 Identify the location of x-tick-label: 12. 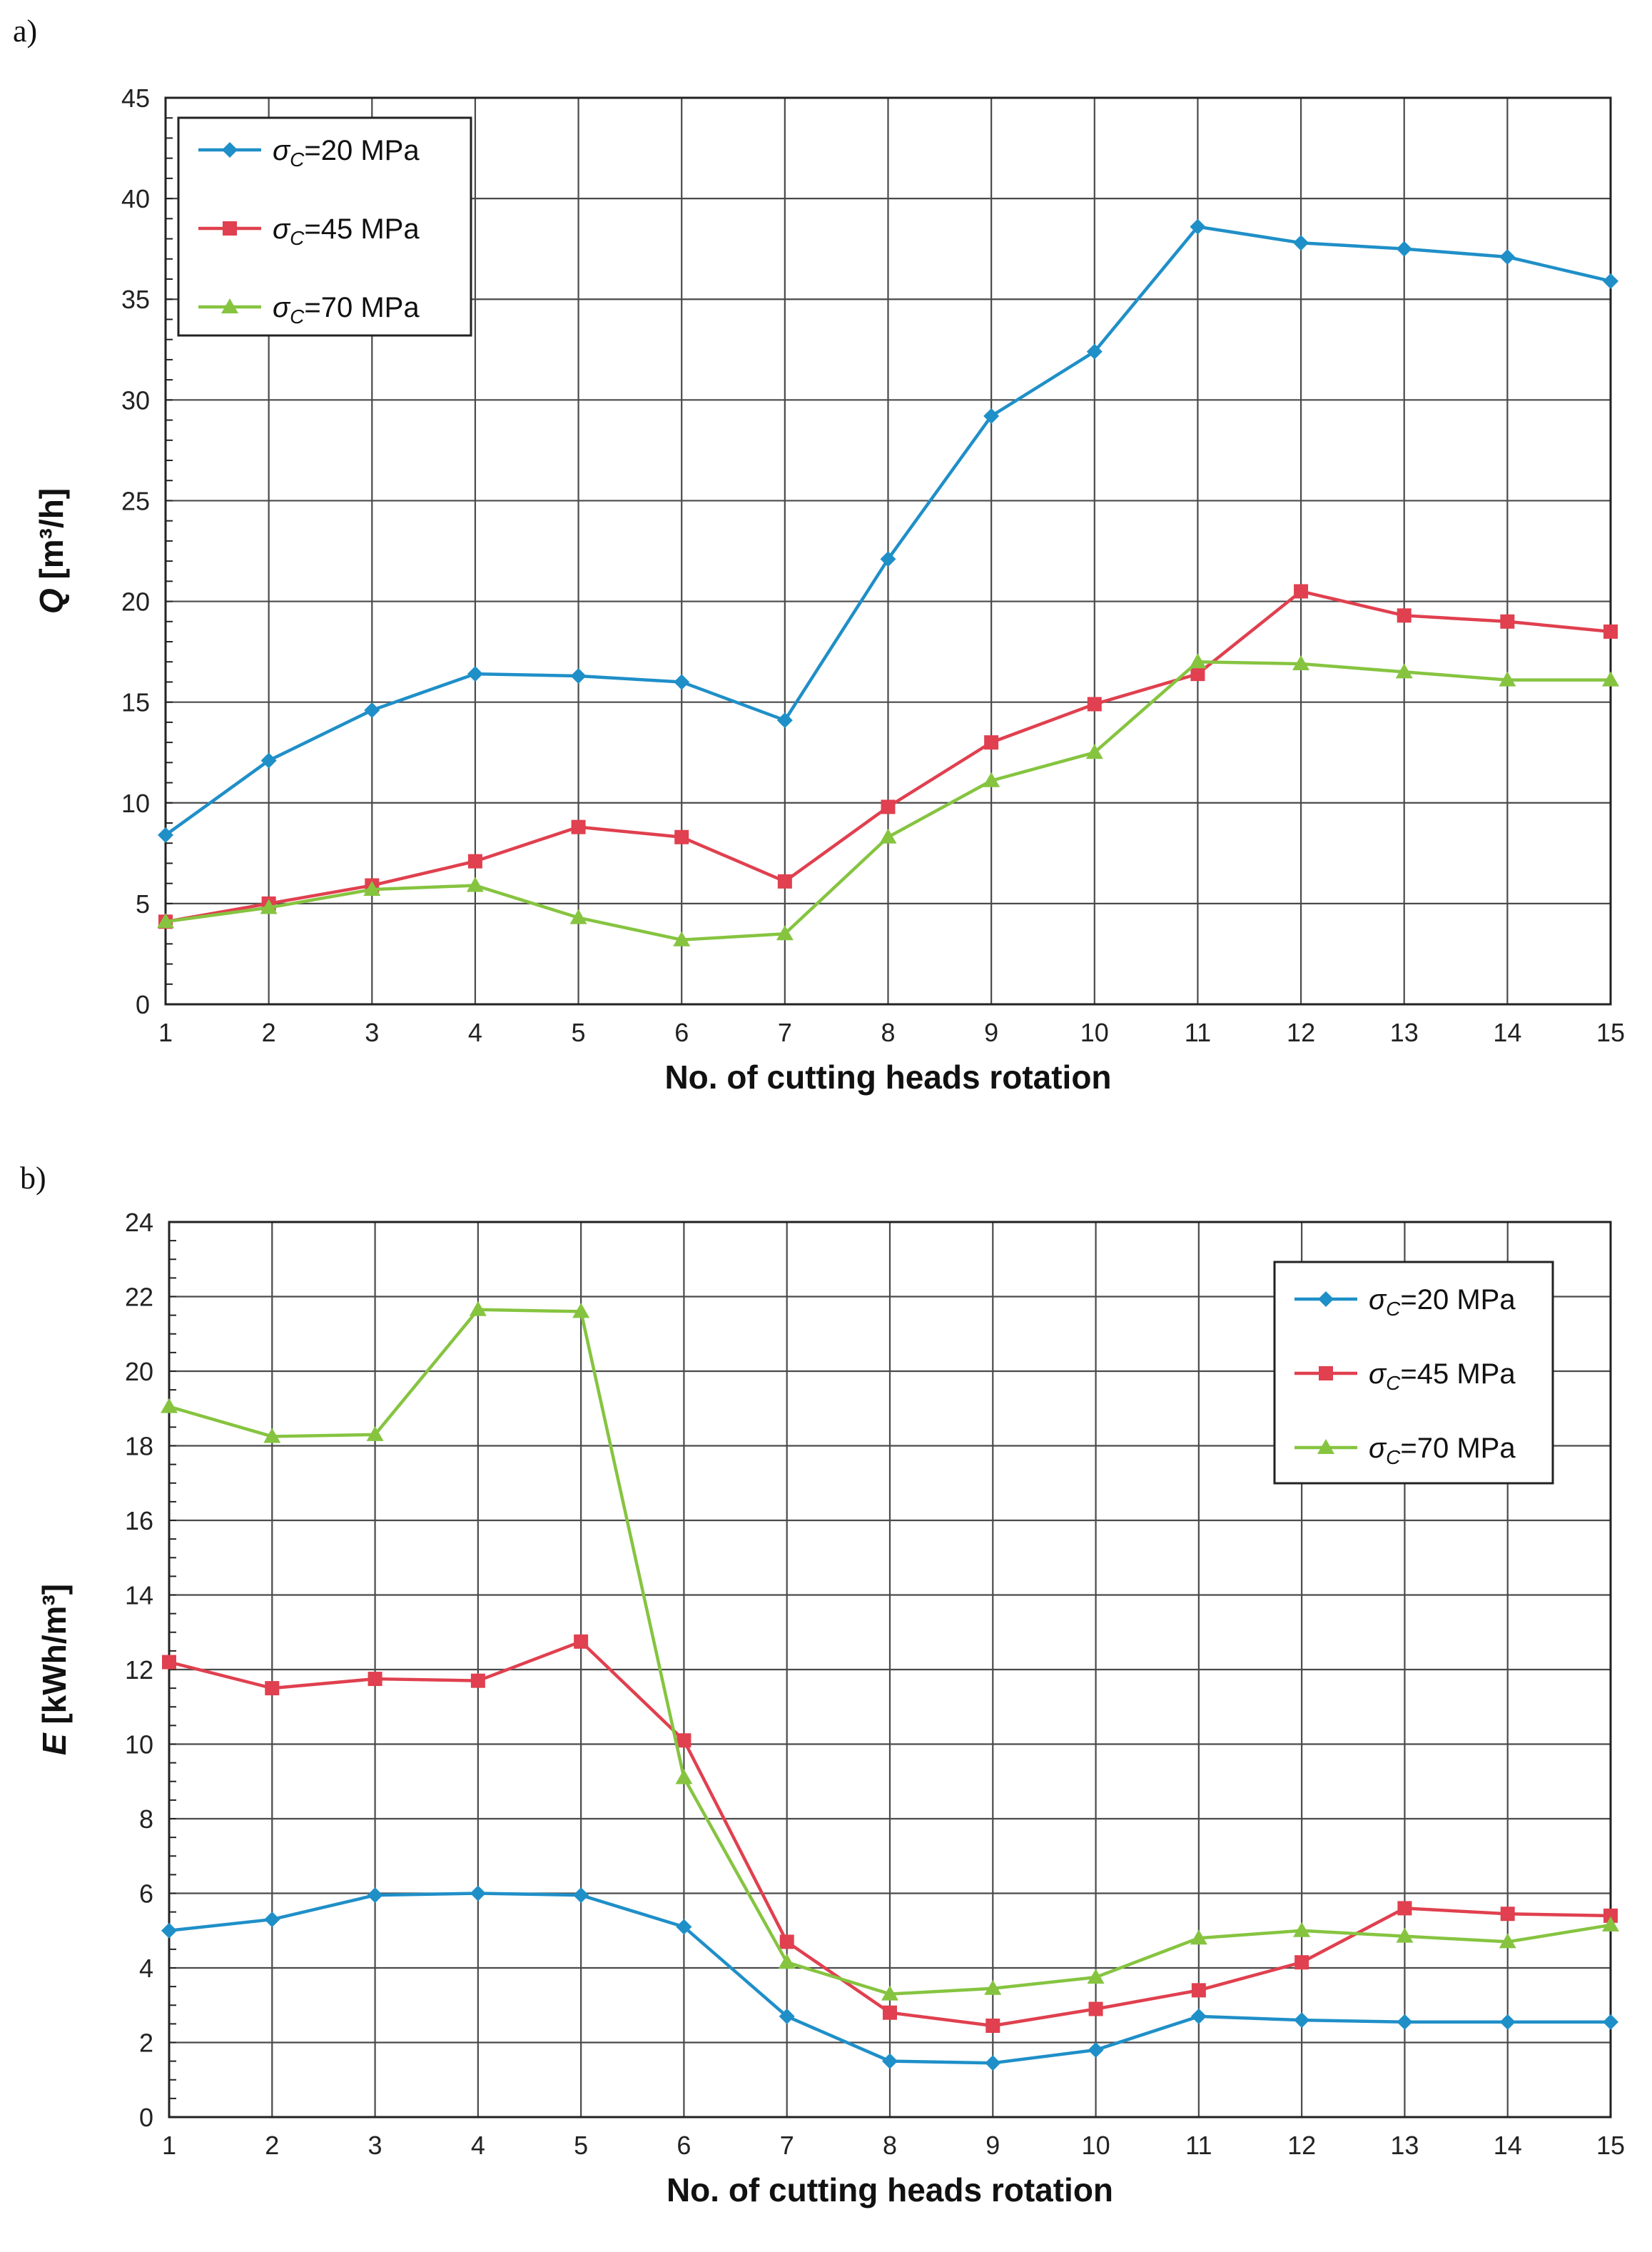
(1301, 1032).